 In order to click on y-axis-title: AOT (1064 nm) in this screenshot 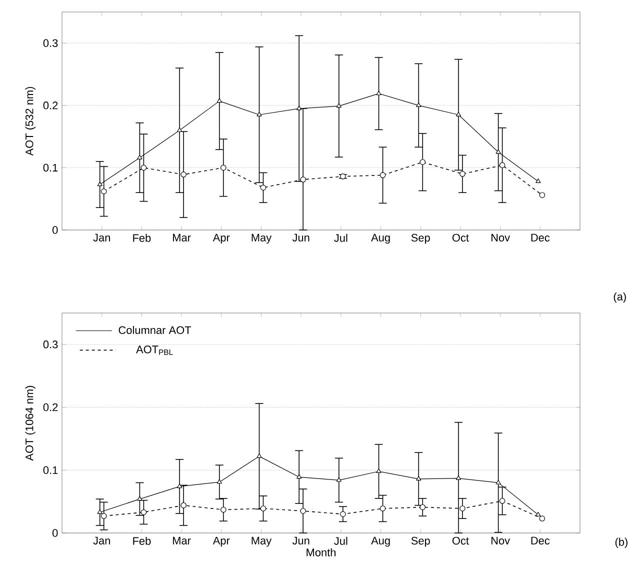, I will do `click(30, 423)`.